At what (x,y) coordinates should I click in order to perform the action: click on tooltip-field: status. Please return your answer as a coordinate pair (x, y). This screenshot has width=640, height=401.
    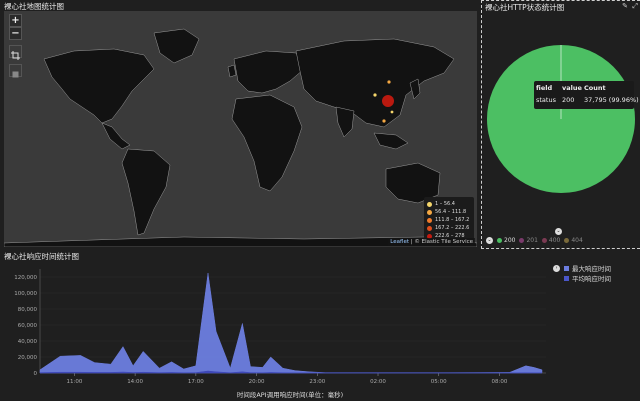
    Looking at the image, I should click on (546, 100).